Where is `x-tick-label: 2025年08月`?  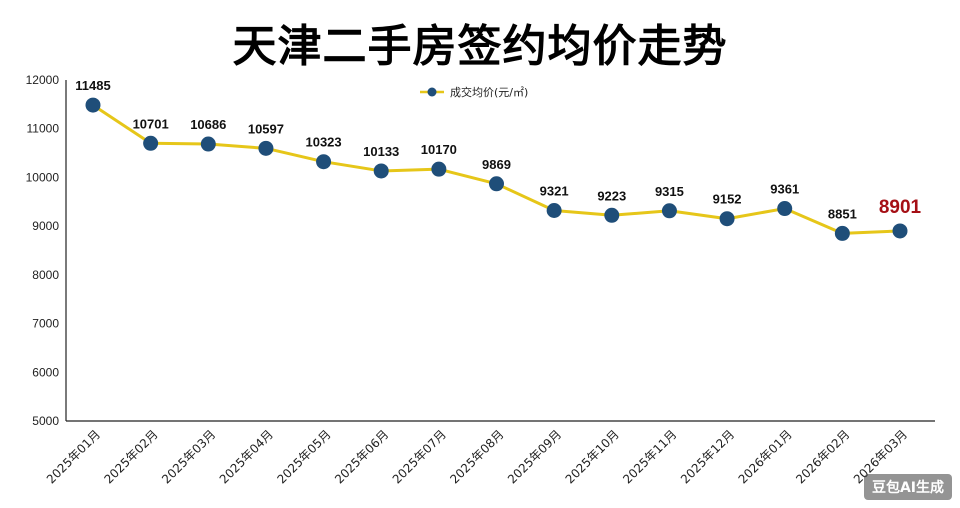
x-tick-label: 2025年08月 is located at coordinates (476, 456).